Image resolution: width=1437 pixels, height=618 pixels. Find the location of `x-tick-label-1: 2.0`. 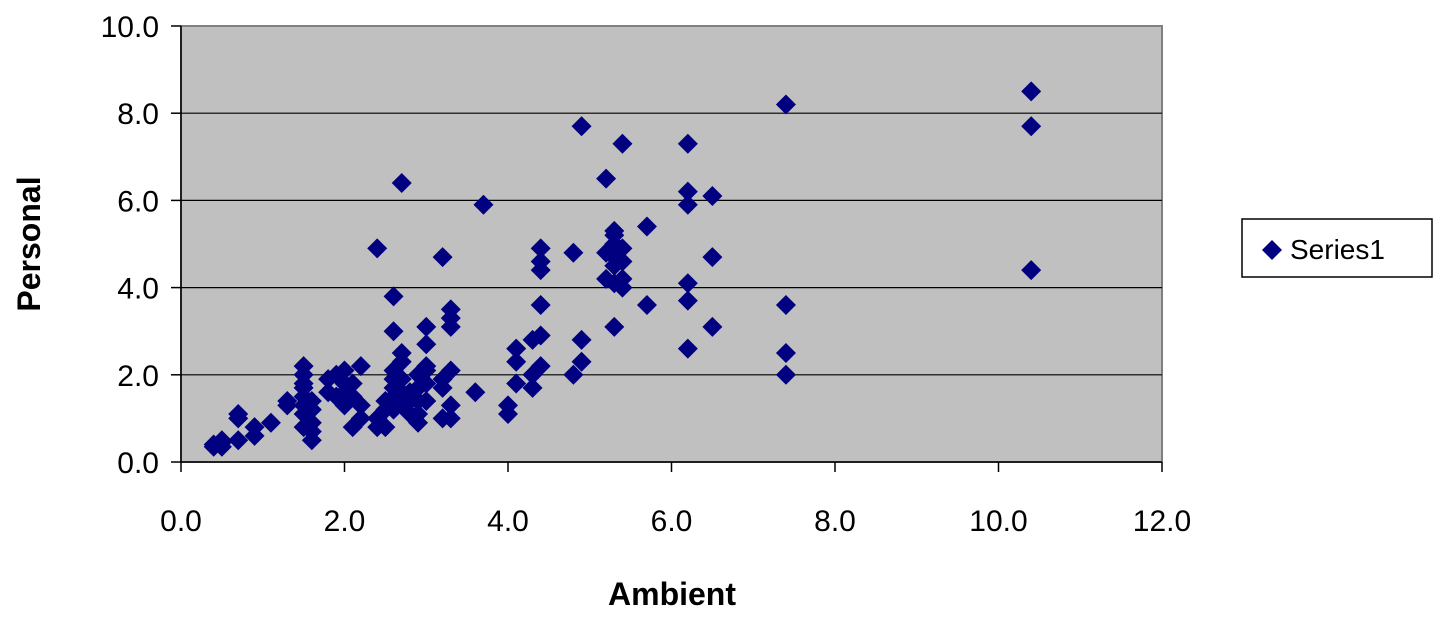

x-tick-label-1: 2.0 is located at coordinates (345, 521).